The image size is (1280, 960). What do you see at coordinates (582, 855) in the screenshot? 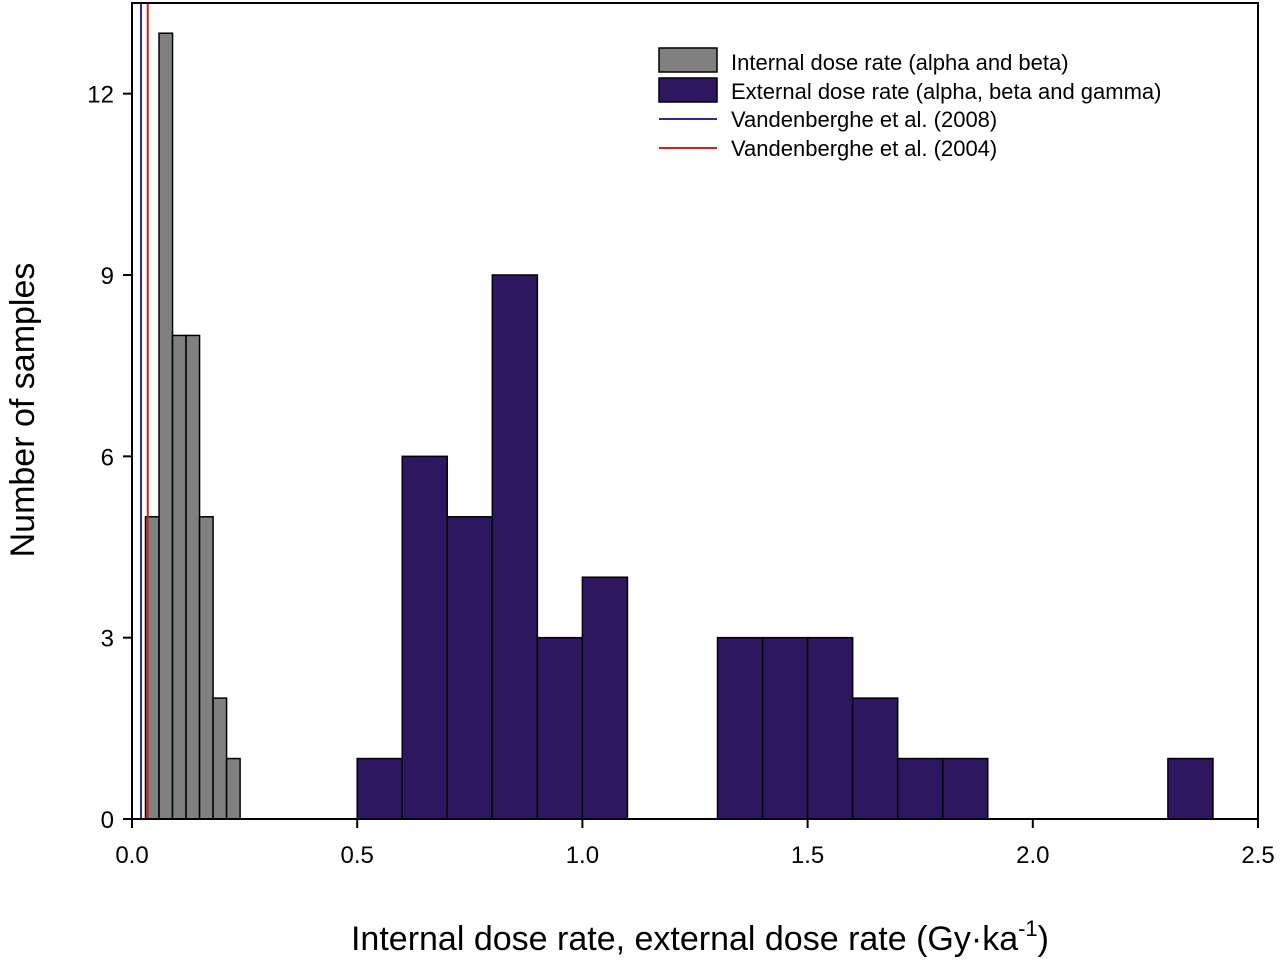
I see `x-tick-label-2: 1.0` at bounding box center [582, 855].